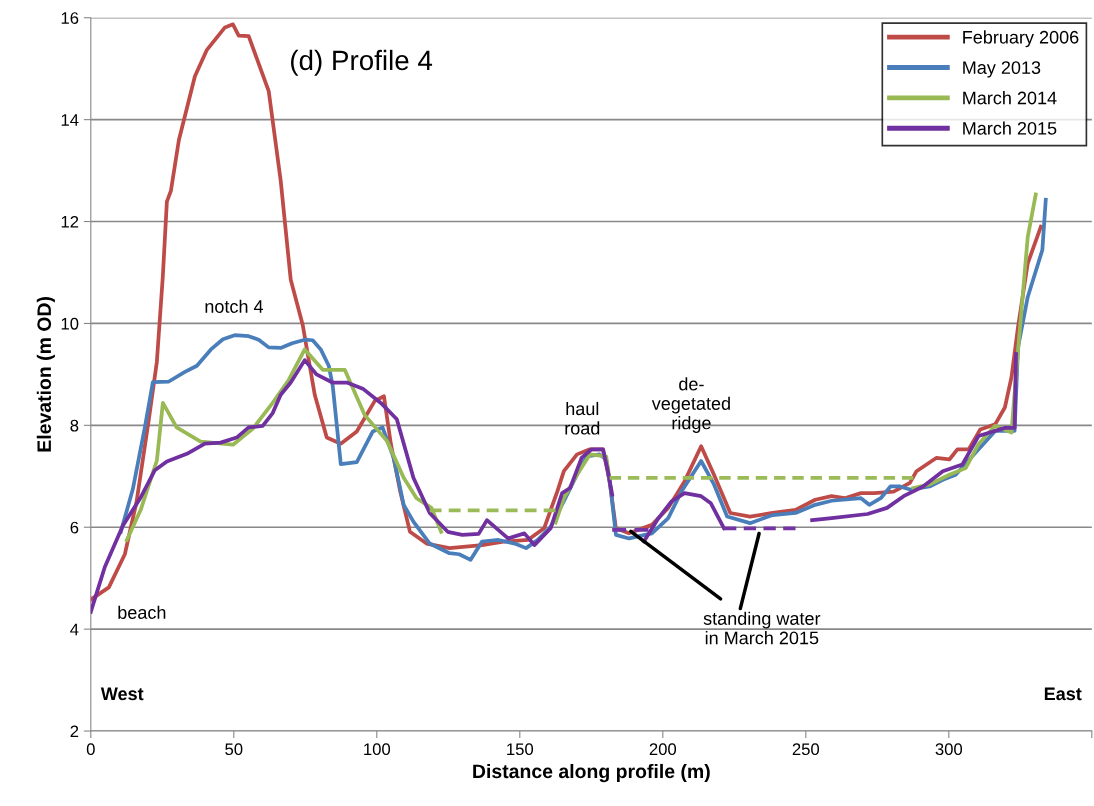  What do you see at coordinates (1010, 128) in the screenshot?
I see `legend-label: March 2015` at bounding box center [1010, 128].